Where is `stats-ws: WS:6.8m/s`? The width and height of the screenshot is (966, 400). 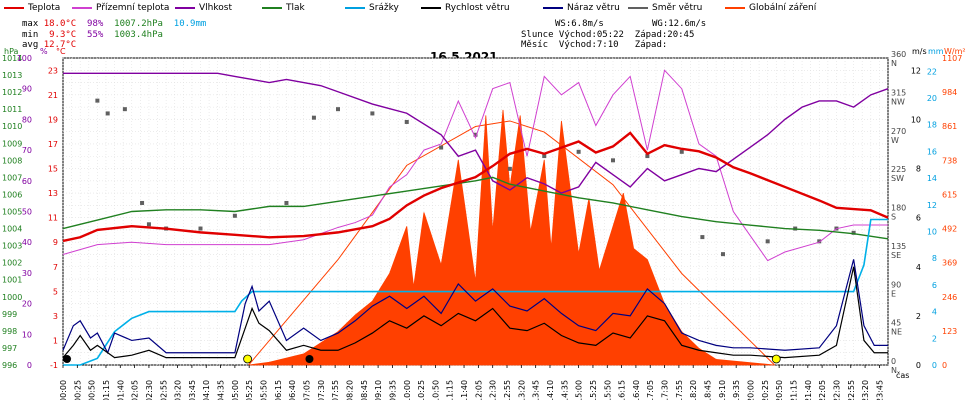
stats-ws: WS:6.8m/s is located at coordinates (579, 24).